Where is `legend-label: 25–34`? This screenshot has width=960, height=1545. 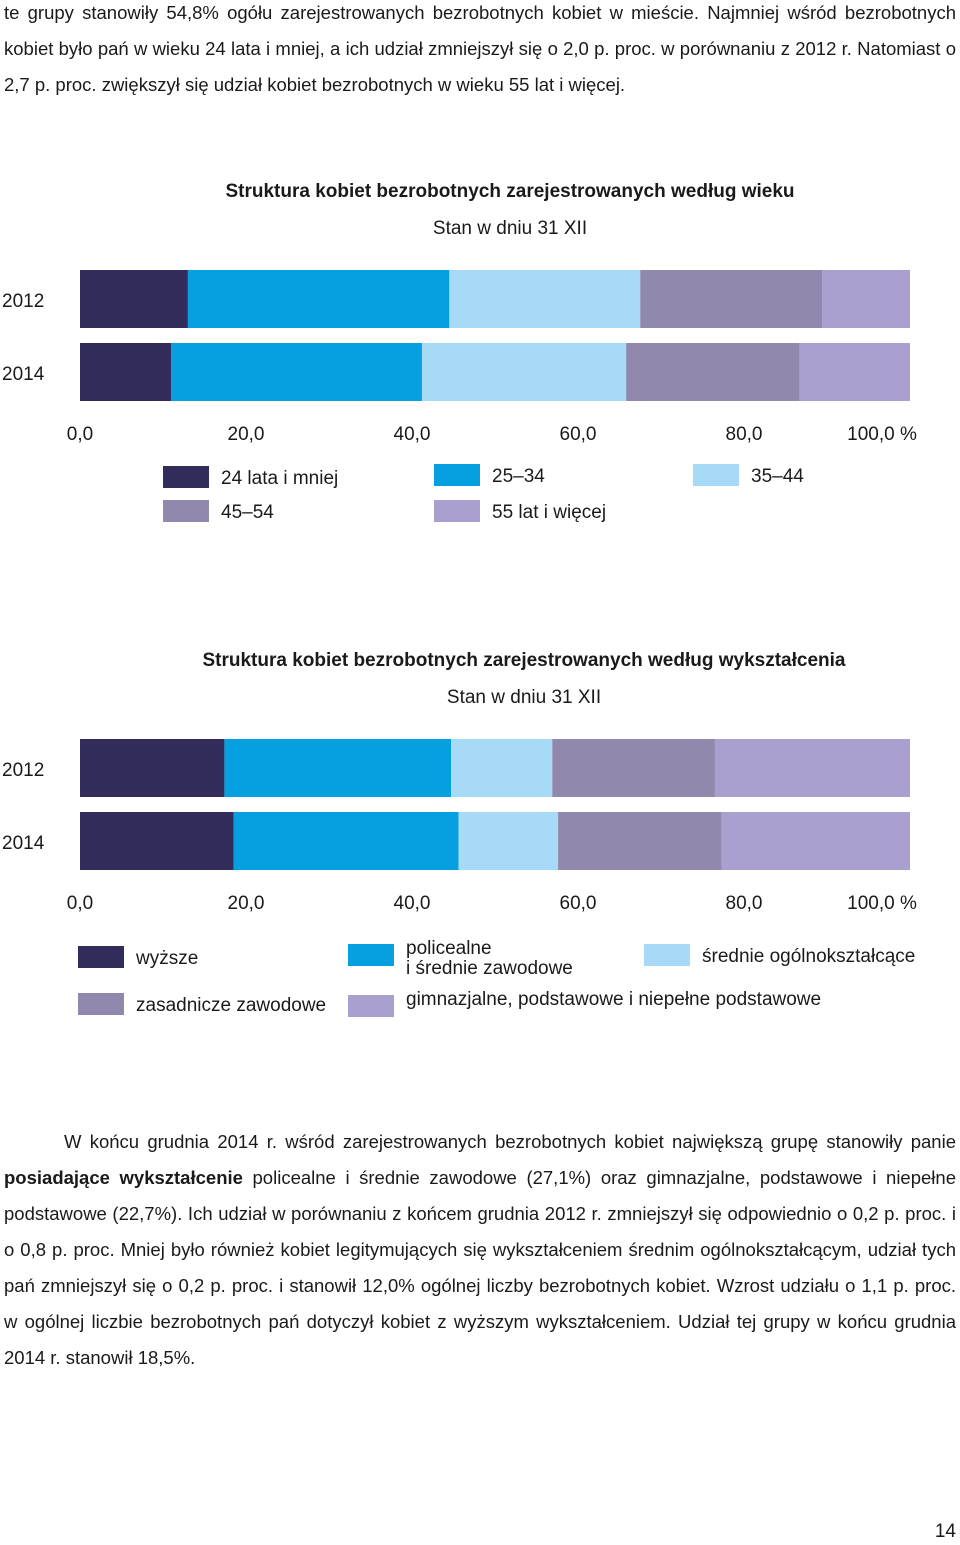
legend-label: 25–34 is located at coordinates (518, 476).